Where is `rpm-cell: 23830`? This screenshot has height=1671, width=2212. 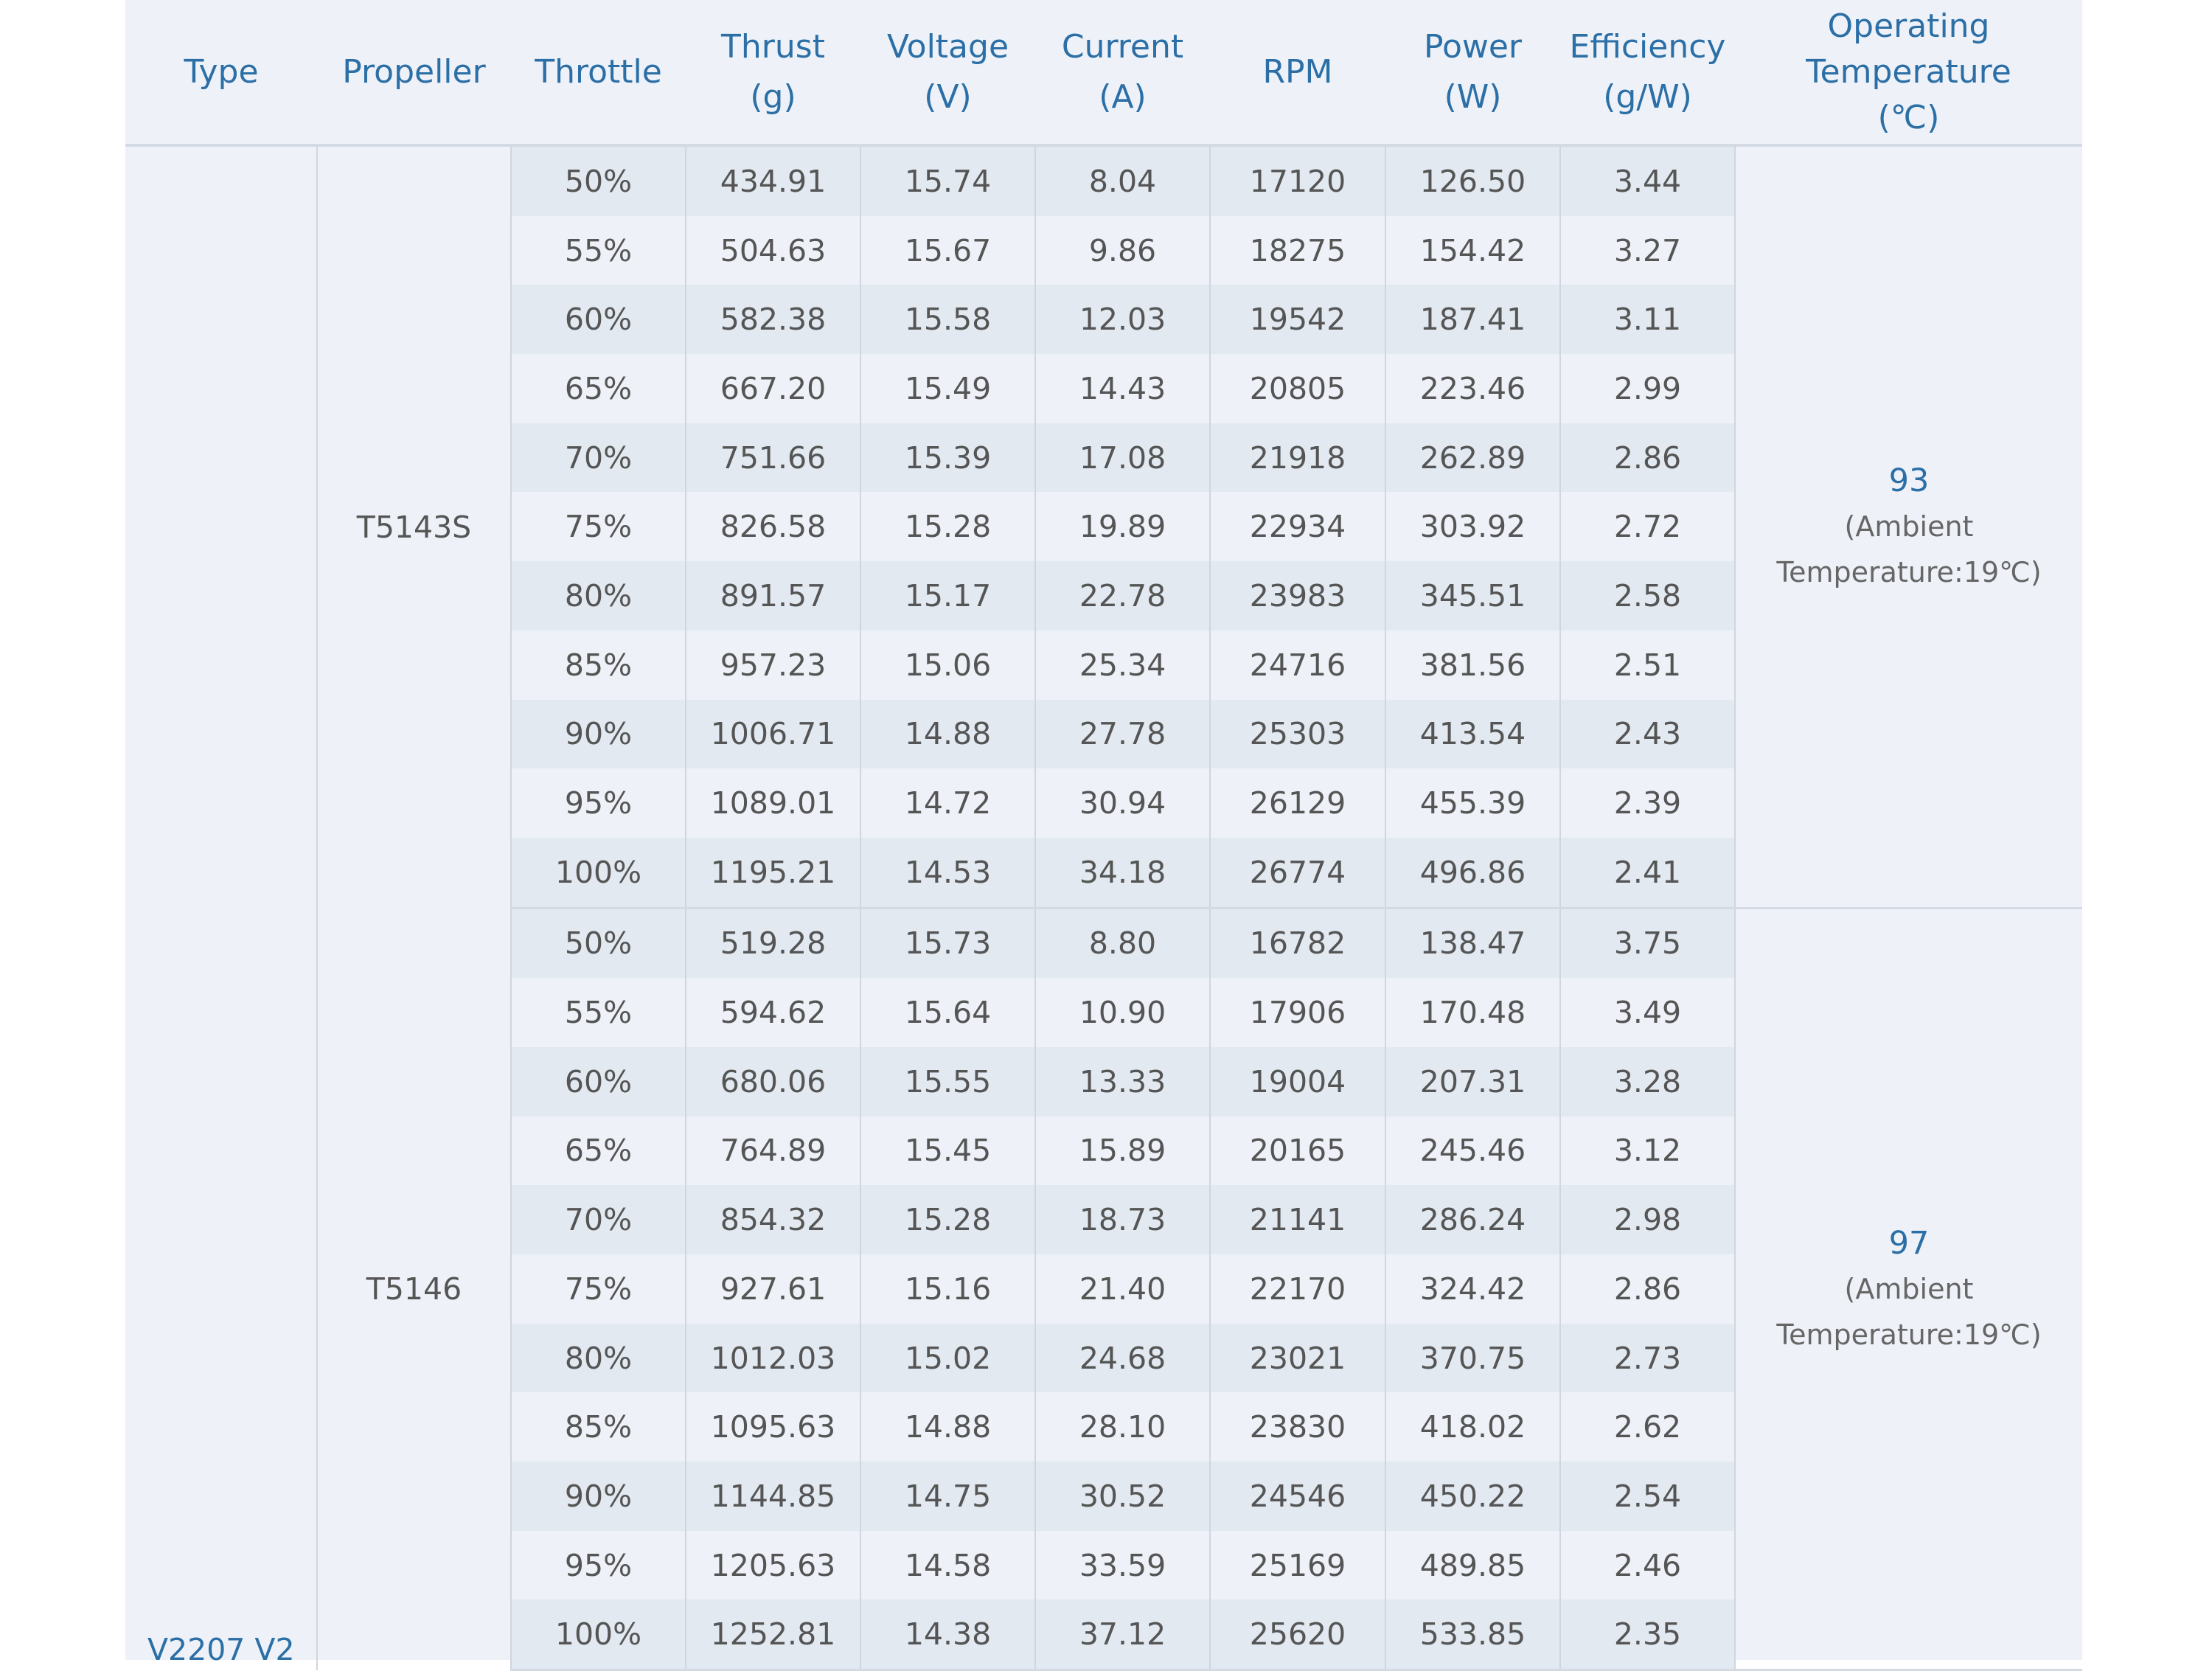 rpm-cell: 23830 is located at coordinates (1297, 1427).